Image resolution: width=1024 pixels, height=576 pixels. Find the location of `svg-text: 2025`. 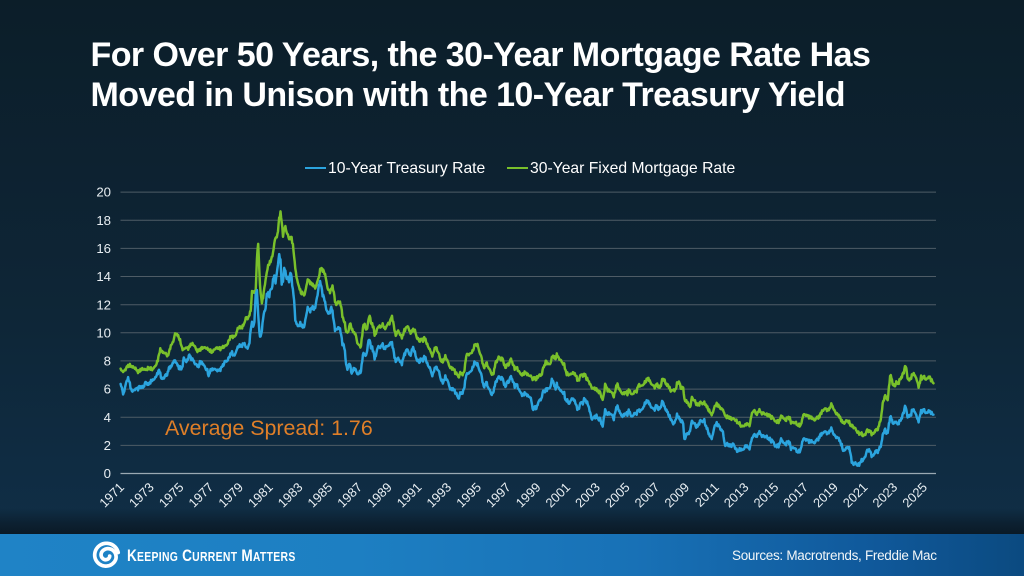

svg-text: 2025 is located at coordinates (914, 495).